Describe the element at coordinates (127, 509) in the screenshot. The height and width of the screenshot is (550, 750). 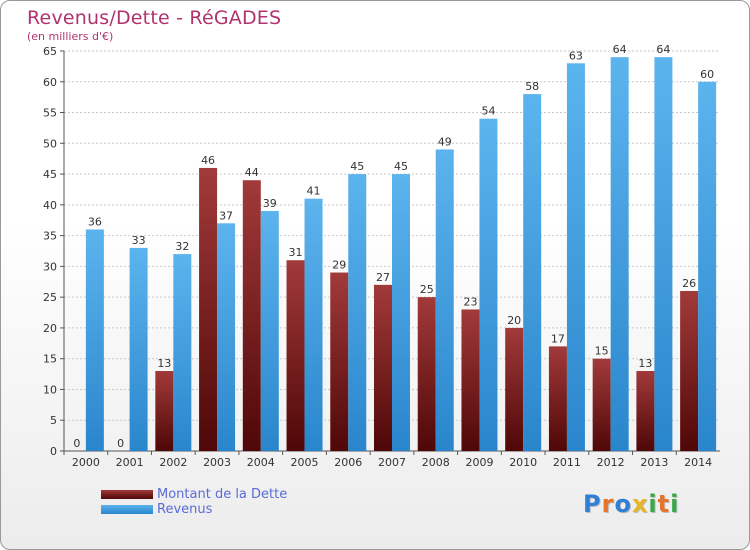
I see `legend-swatch-revenue` at that location.